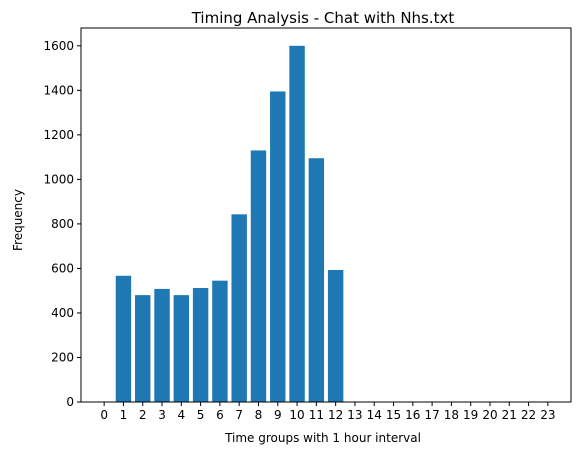 This screenshot has width=580, height=455. What do you see at coordinates (354, 415) in the screenshot?
I see `x-tick-label: 13` at bounding box center [354, 415].